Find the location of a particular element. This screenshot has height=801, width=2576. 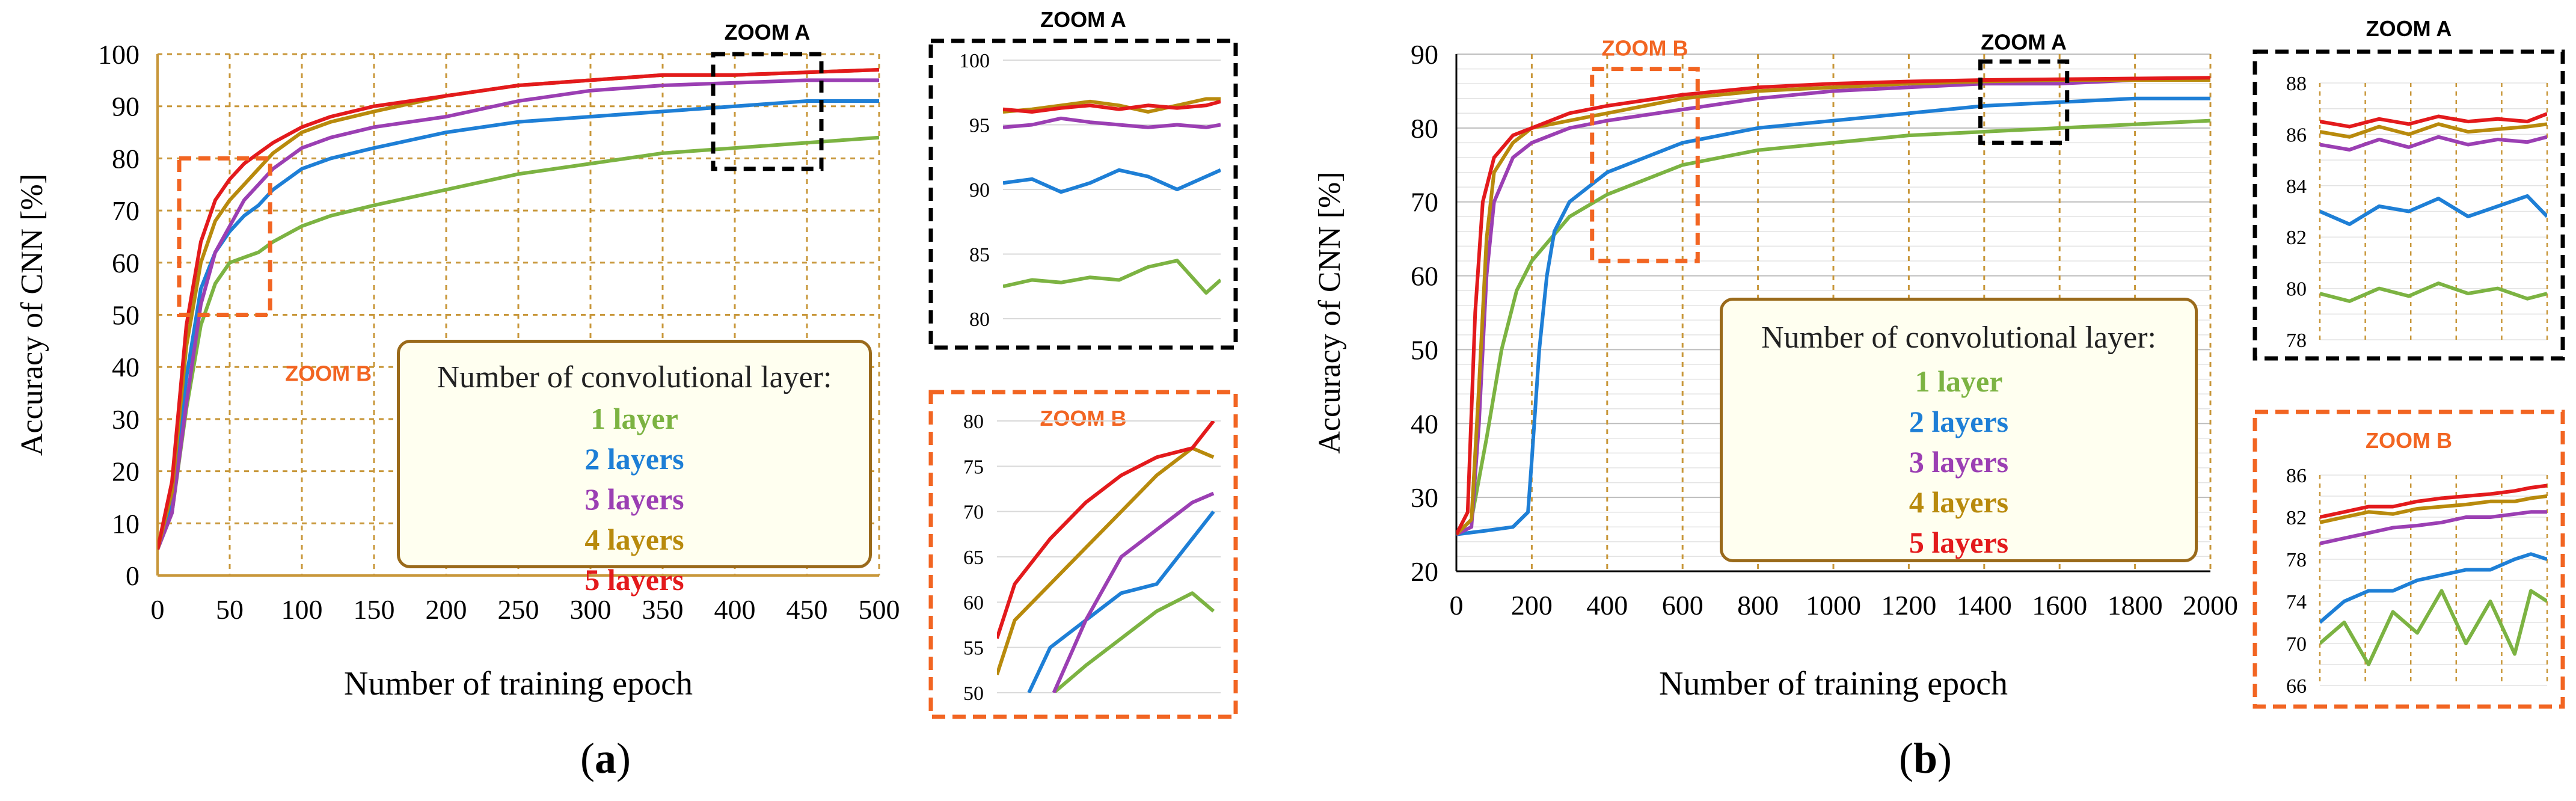

a-xtick-label: 500 is located at coordinates (879, 609).